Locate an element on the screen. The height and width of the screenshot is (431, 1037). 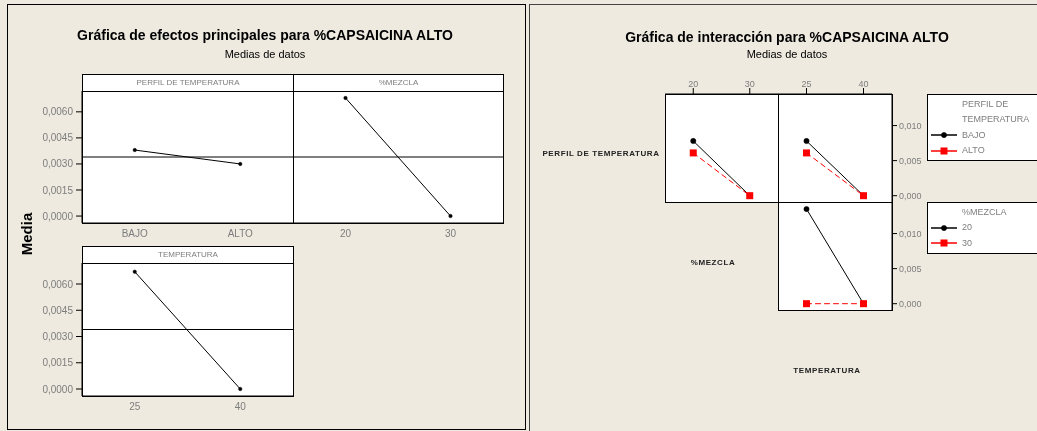
legend-title: PERFIL DE TEMPERATURA is located at coordinates (996, 111).